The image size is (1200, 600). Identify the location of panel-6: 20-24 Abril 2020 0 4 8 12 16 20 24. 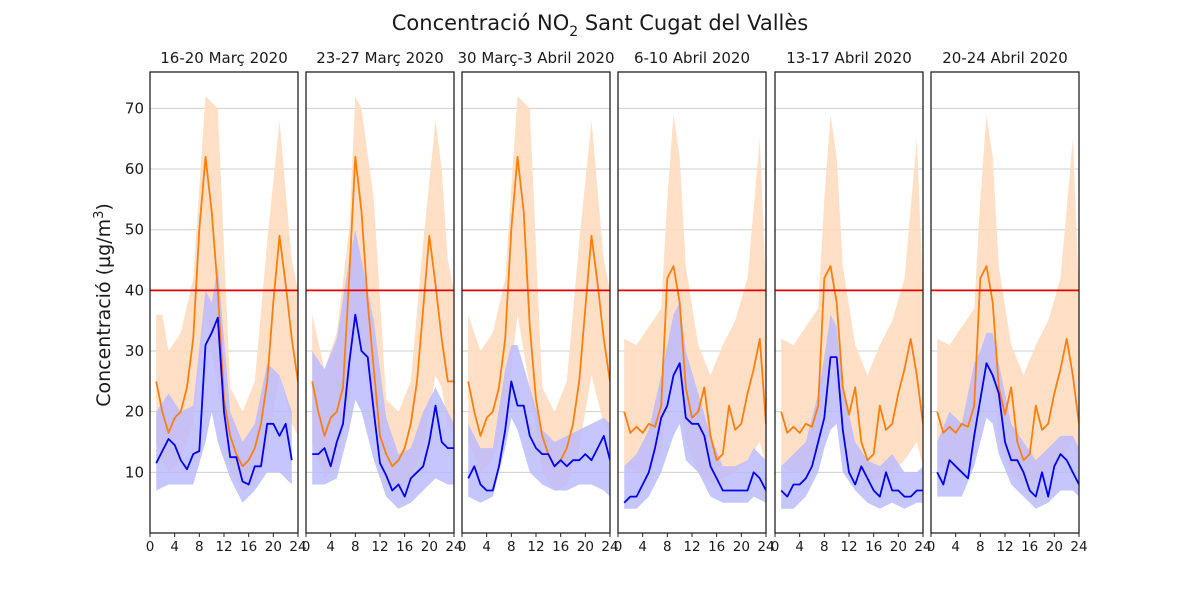
(1007, 302).